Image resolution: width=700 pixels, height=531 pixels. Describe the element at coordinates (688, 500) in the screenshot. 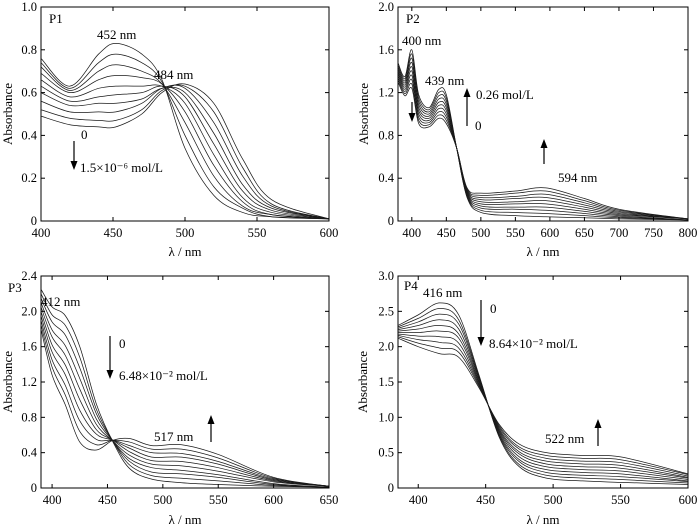

I see `p4-xtick-label: 600` at that location.